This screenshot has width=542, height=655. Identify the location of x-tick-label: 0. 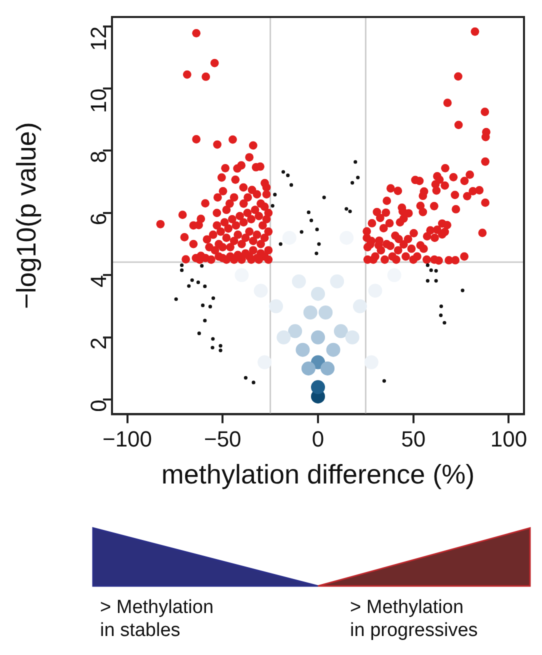
(318, 439).